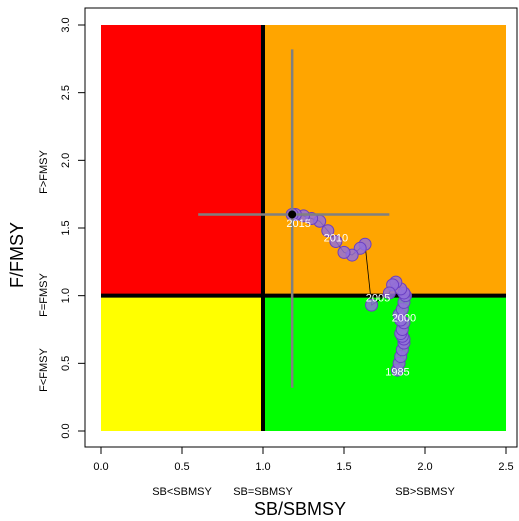 The image size is (519, 521). Describe the element at coordinates (424, 467) in the screenshot. I see `x-tick-label: 2.0` at that location.